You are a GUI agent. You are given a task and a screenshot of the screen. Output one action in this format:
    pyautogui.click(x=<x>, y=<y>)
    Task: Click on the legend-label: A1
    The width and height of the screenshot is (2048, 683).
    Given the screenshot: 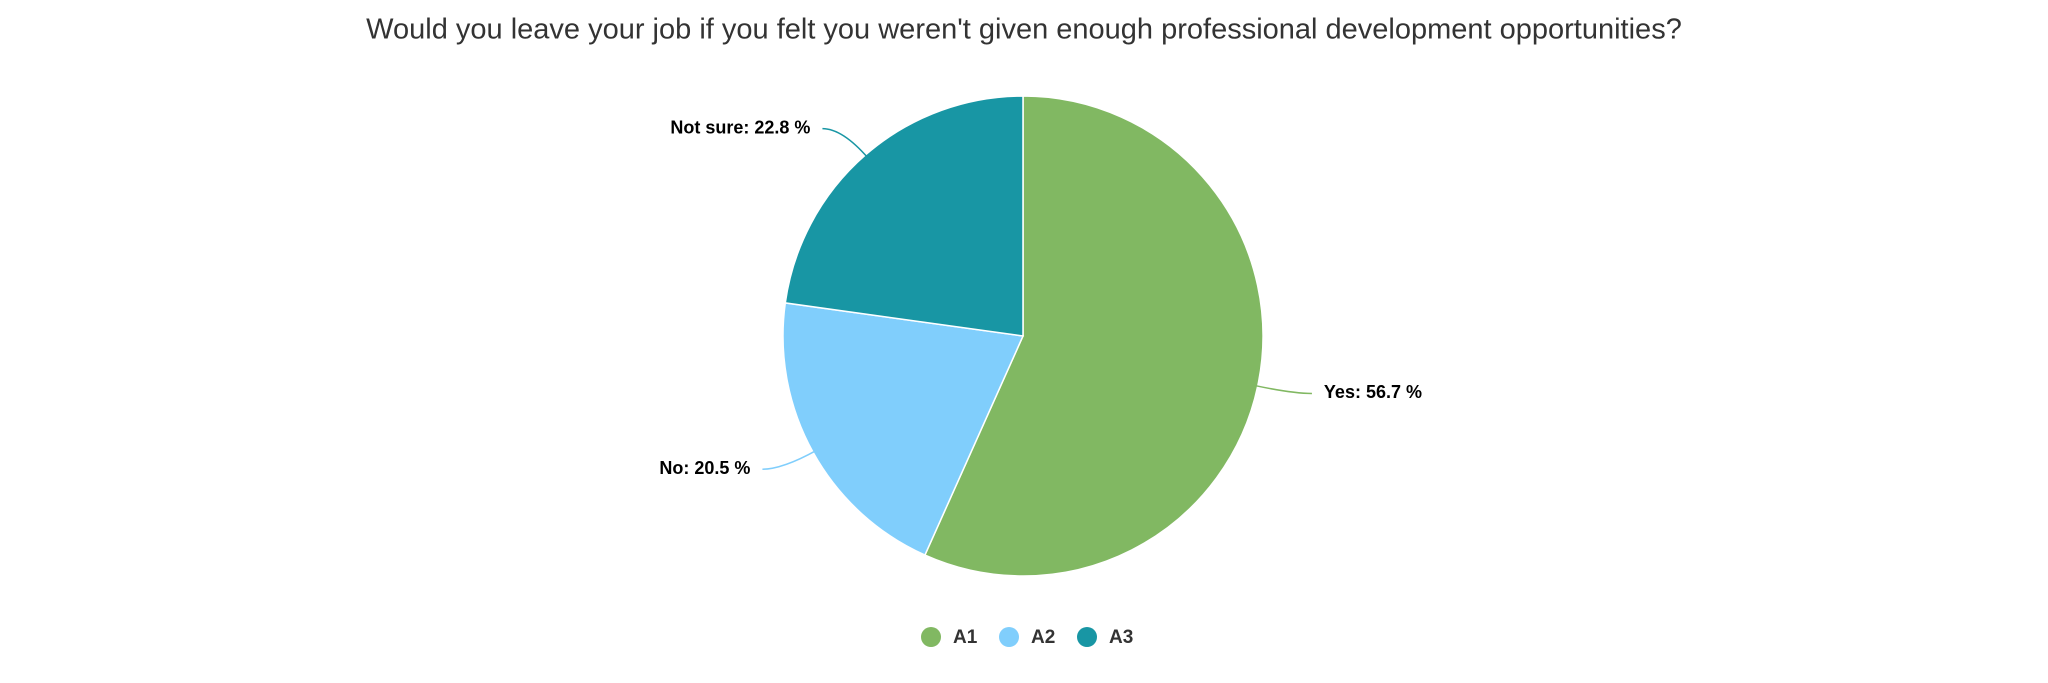 What is the action you would take?
    pyautogui.click(x=965, y=637)
    